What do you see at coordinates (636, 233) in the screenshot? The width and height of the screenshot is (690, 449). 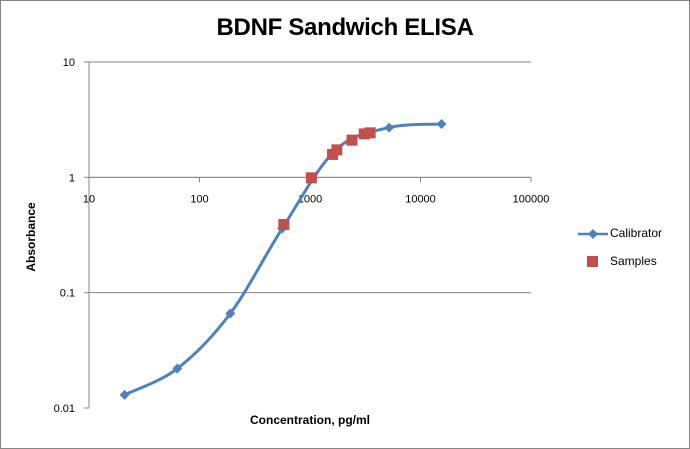 I see `legend-label-calibrator: Calibrator` at bounding box center [636, 233].